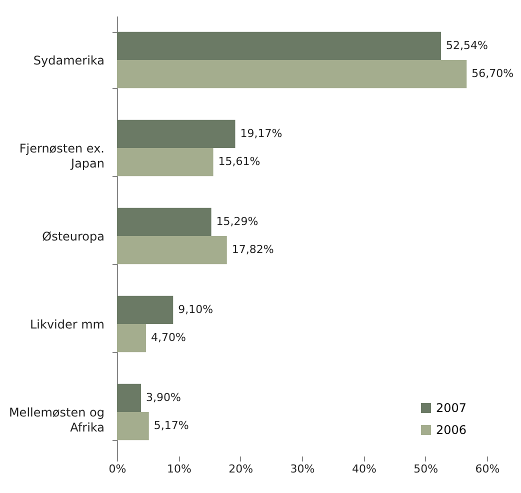  I want to click on y-tick-label: Fjernøsten ex. Japan, so click(61, 156).